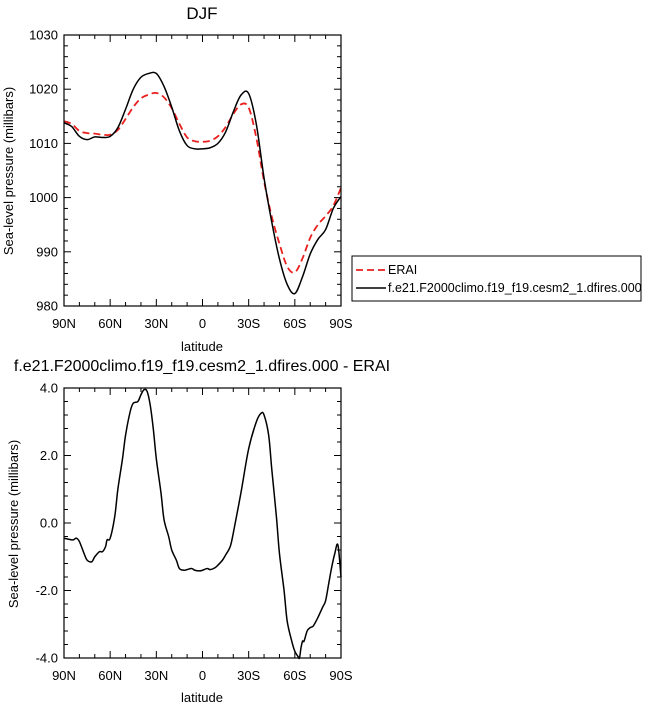 Image resolution: width=648 pixels, height=709 pixels. I want to click on y-axis-label-bottom: Sea-level pressure (millibars), so click(13, 524).